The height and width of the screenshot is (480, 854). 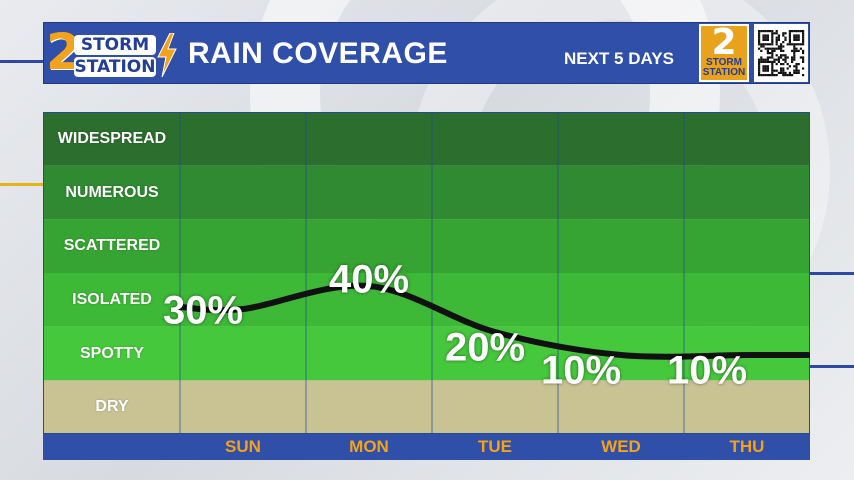 I want to click on chart-title: RAIN COVERAGE, so click(x=318, y=53).